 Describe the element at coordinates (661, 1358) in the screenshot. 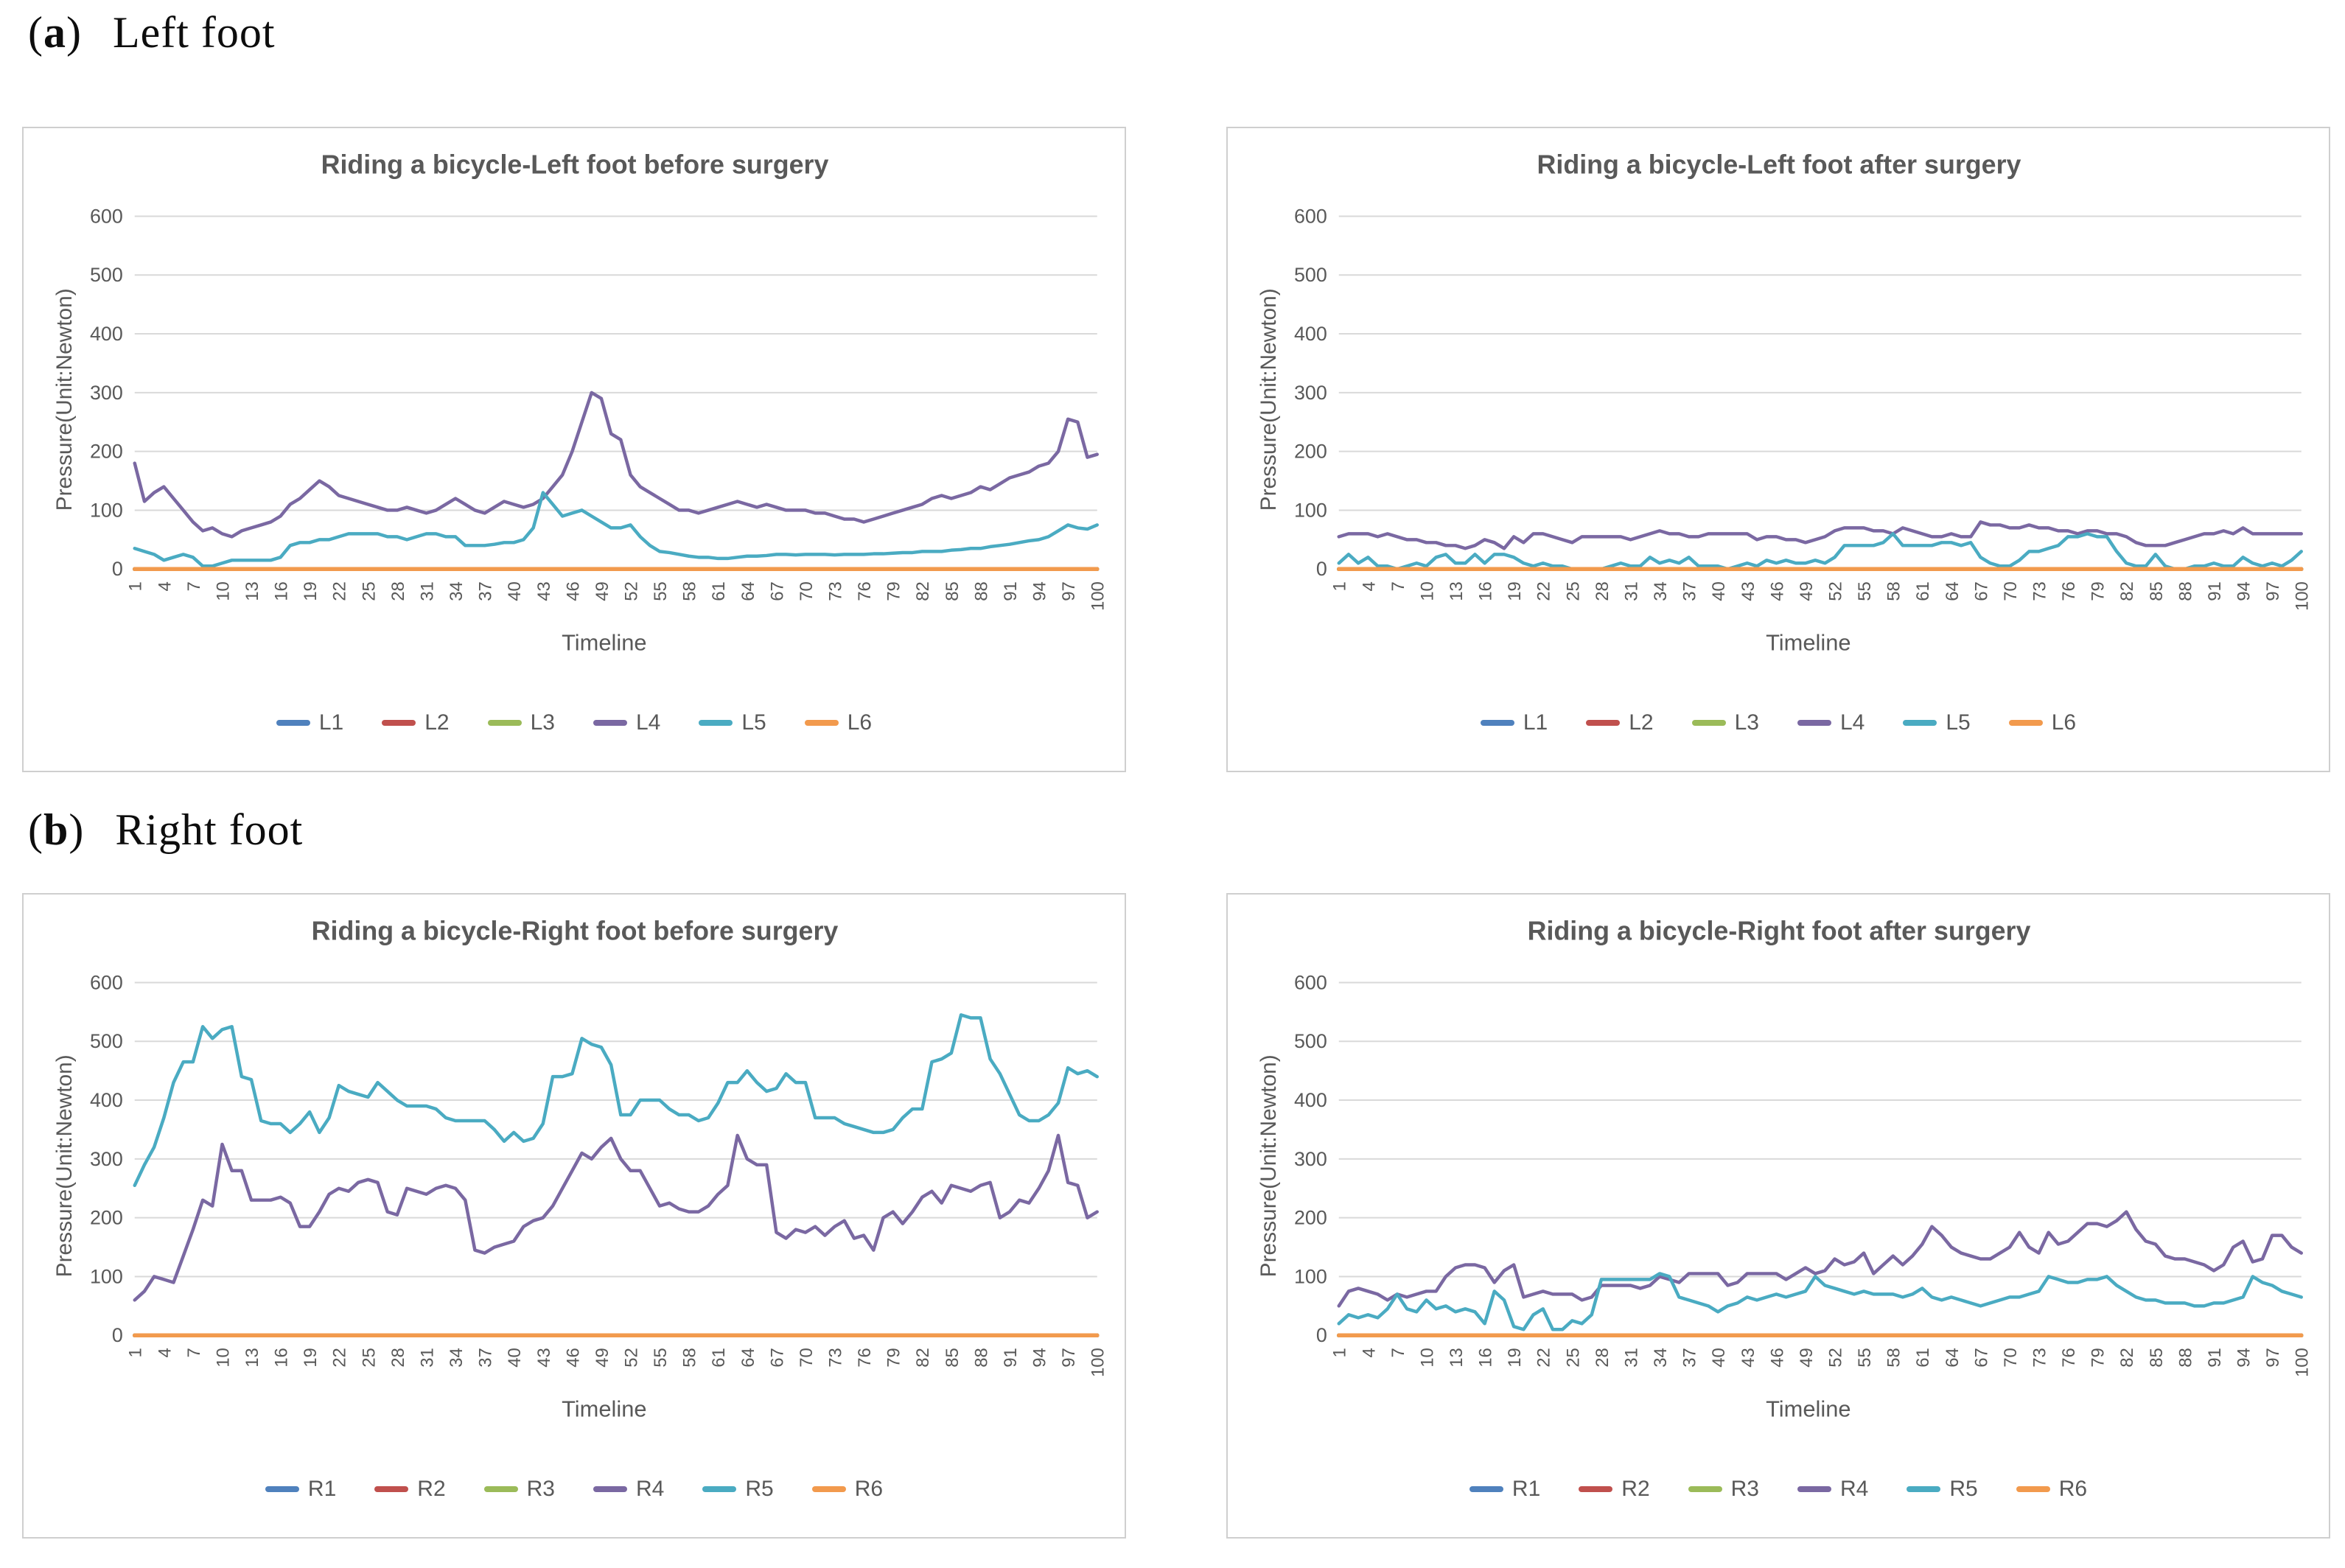

I see `x-tick-label: 55` at that location.